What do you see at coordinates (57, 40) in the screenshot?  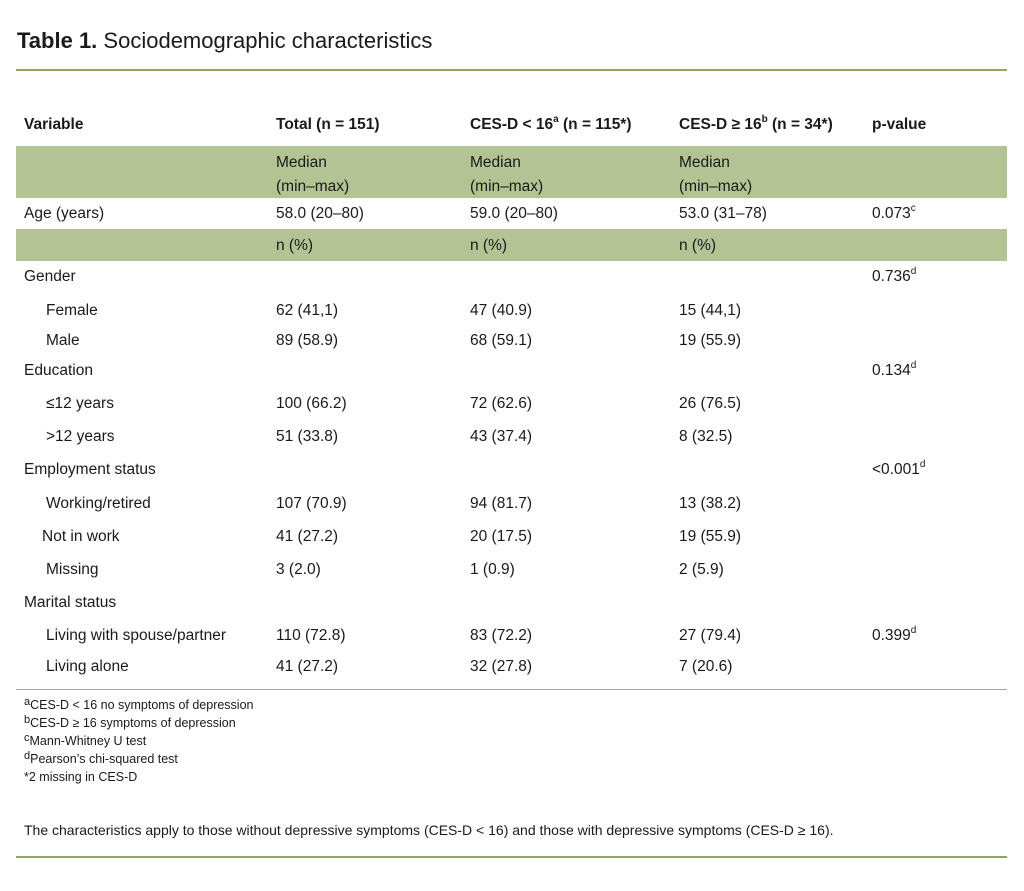 I see `table-label: Table 1.` at bounding box center [57, 40].